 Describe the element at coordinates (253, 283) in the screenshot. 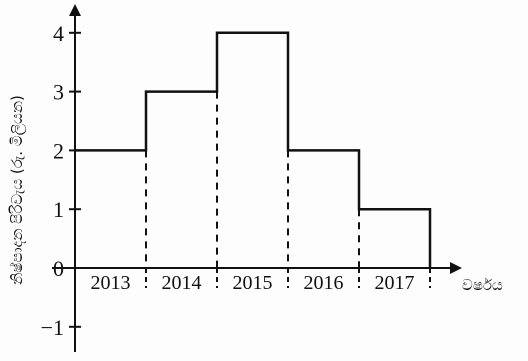

I see `category-label-2015: 2015` at that location.